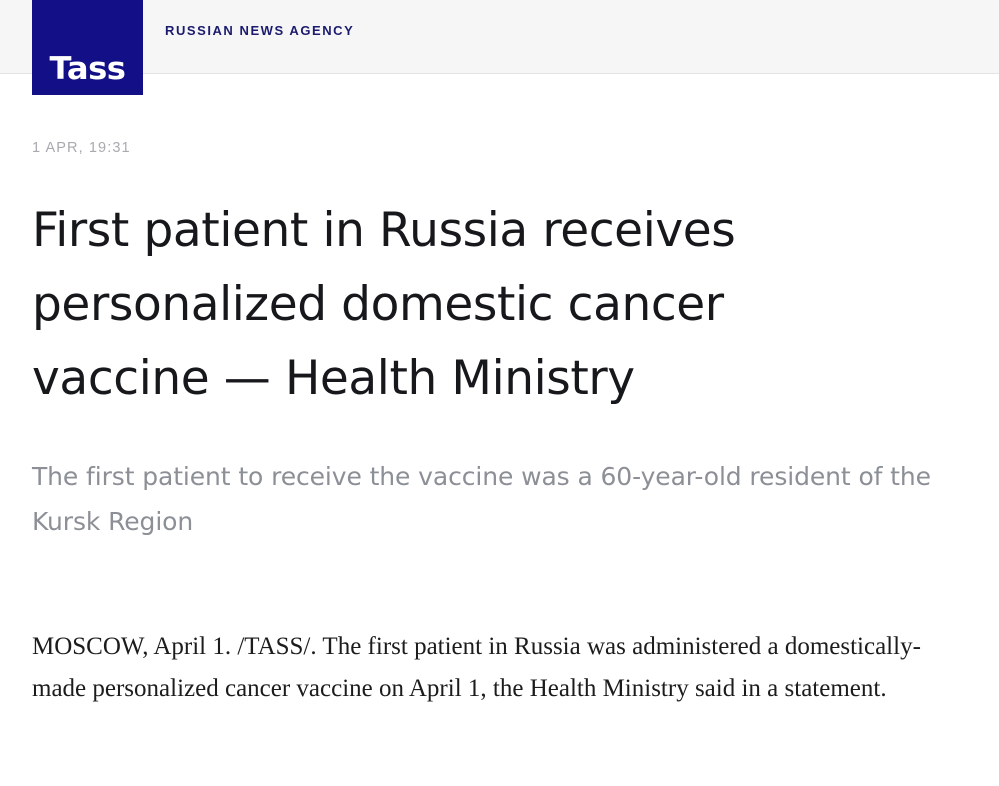 This screenshot has width=999, height=786. What do you see at coordinates (87, 47) in the screenshot?
I see `tass-logo: Tass` at bounding box center [87, 47].